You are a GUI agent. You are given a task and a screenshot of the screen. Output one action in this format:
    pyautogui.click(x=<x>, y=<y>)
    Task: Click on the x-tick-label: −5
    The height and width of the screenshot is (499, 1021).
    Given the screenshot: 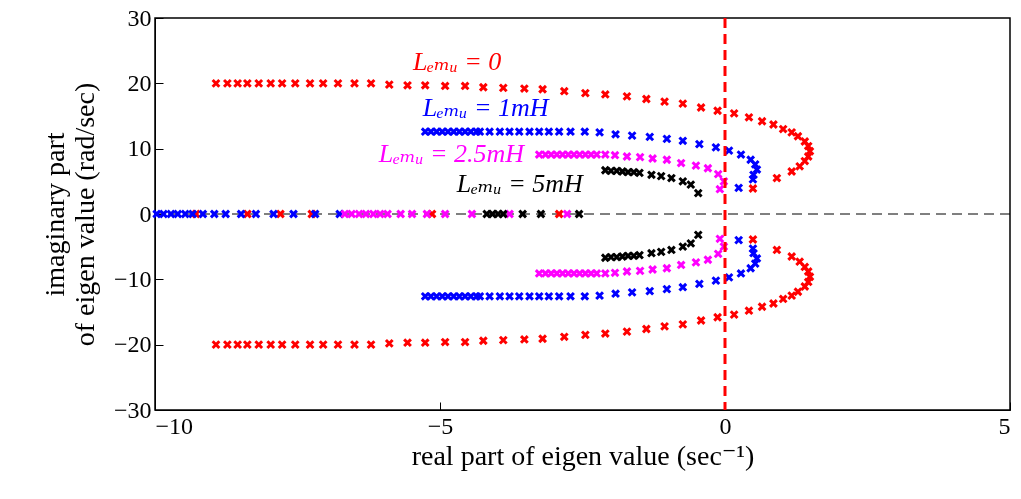 What is the action you would take?
    pyautogui.click(x=440, y=425)
    